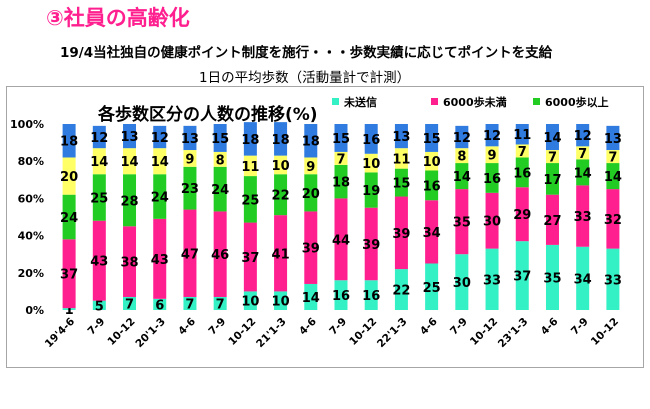 The width and height of the screenshot is (650, 409). I want to click on bar-data-label: 10, so click(250, 302).